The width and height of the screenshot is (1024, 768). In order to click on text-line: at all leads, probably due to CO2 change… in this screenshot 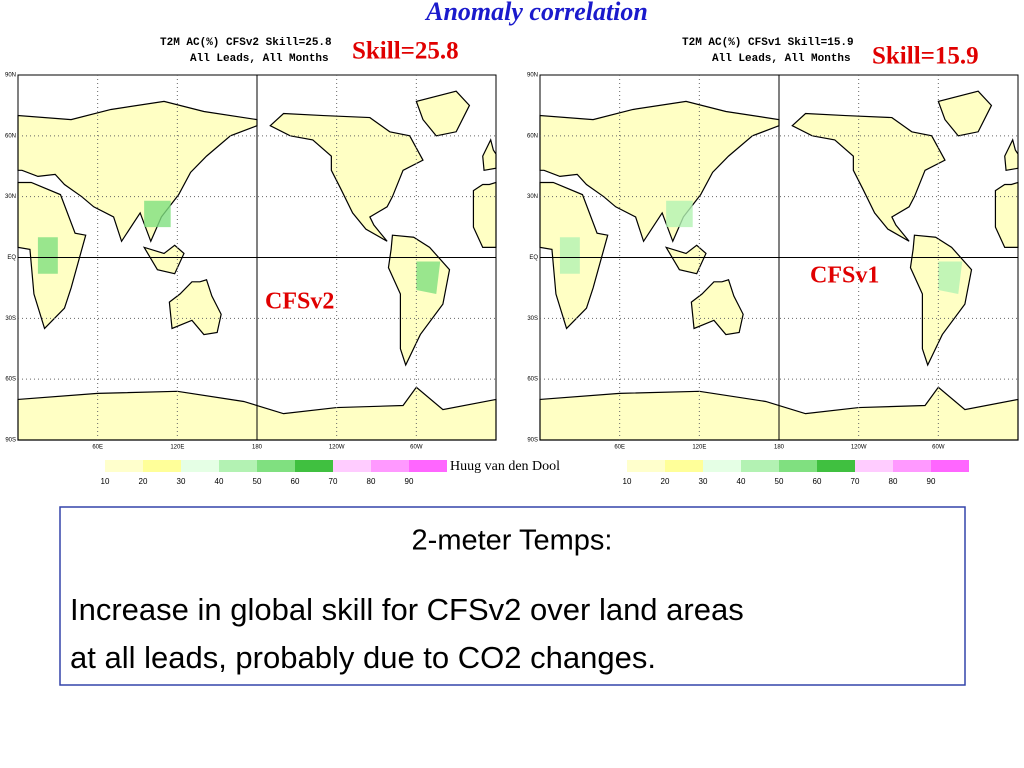, I will do `click(363, 657)`.